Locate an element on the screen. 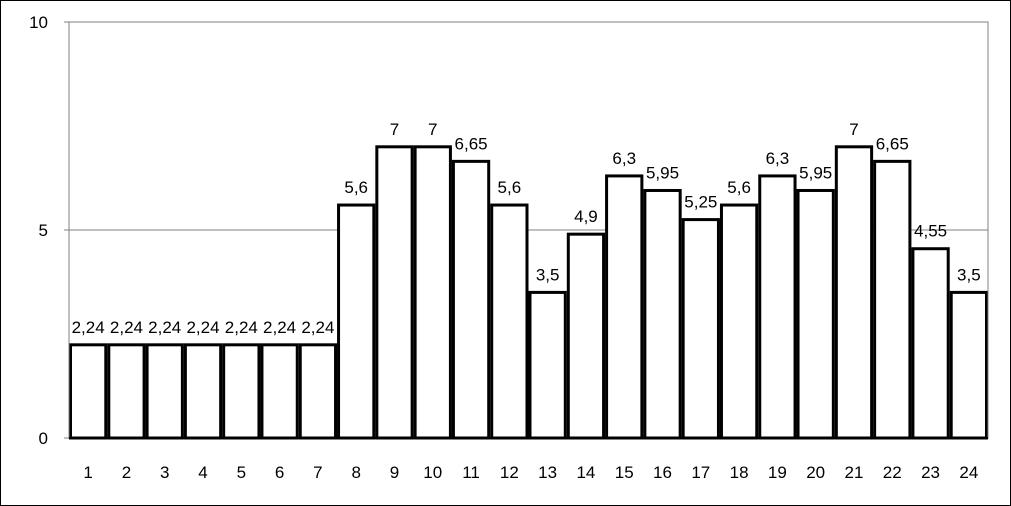 The width and height of the screenshot is (1011, 506). x-tick-label: 17 is located at coordinates (700, 472).